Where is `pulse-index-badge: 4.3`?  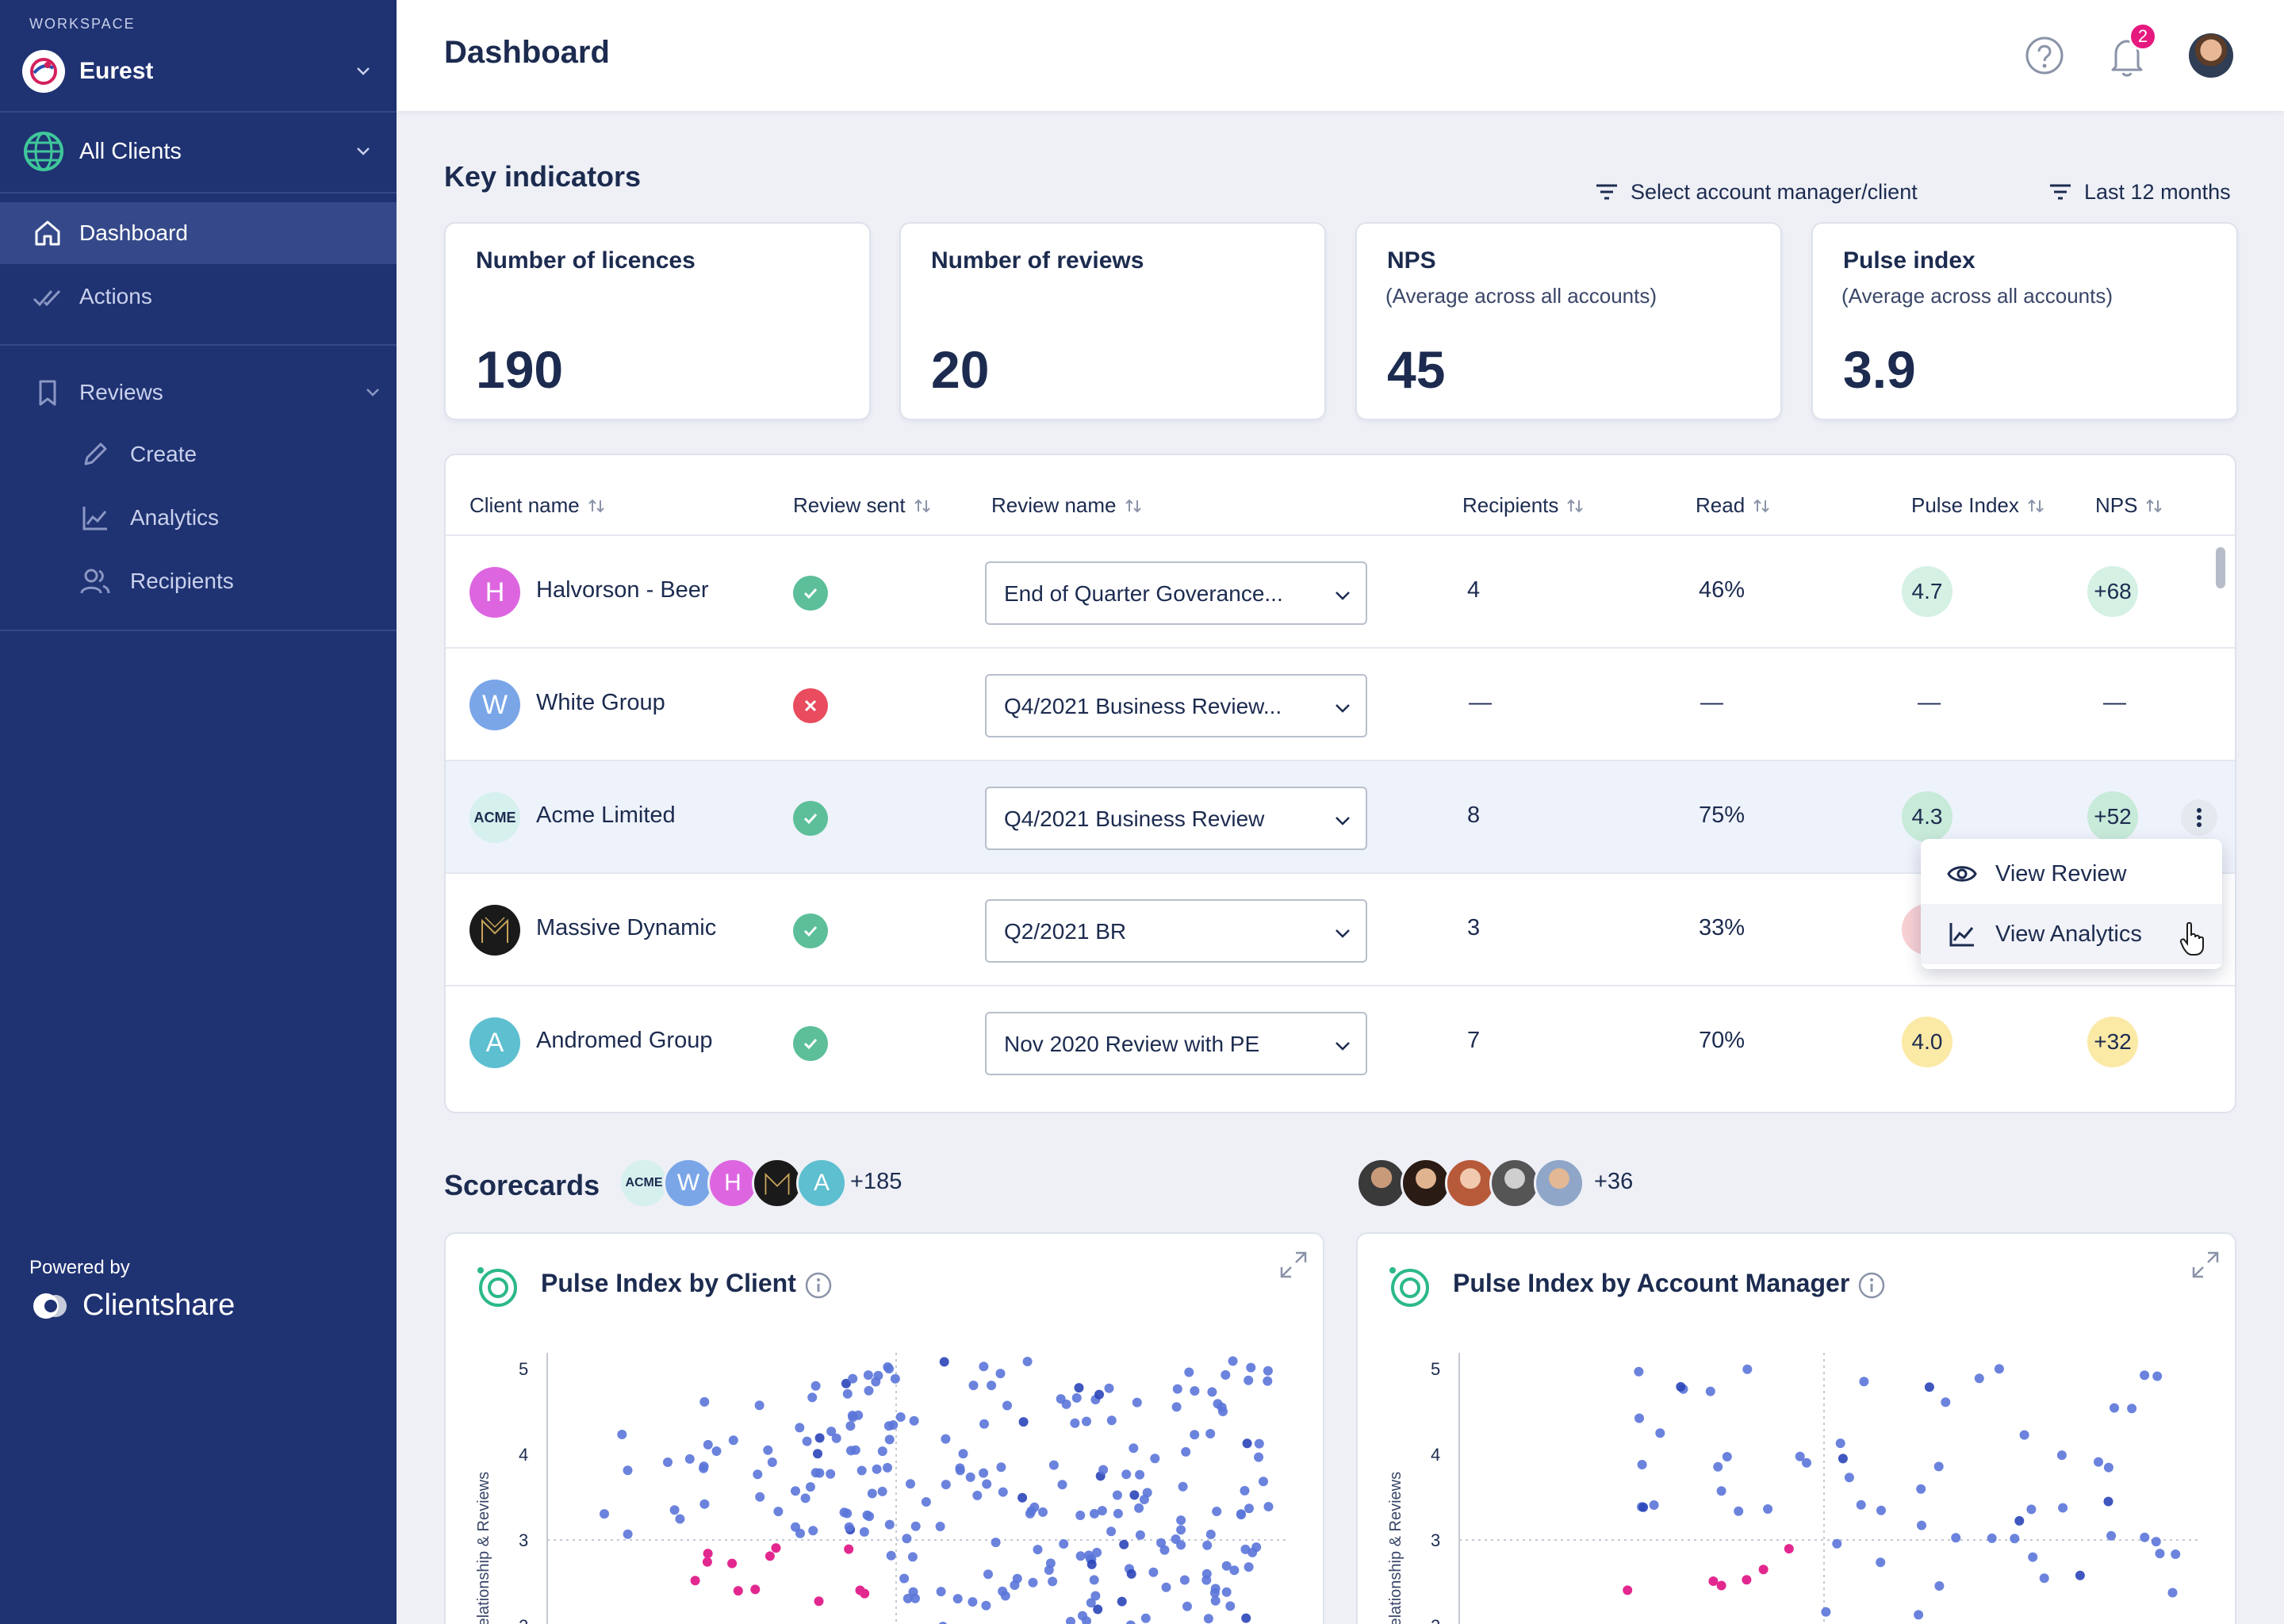 pulse-index-badge: 4.3 is located at coordinates (1927, 817).